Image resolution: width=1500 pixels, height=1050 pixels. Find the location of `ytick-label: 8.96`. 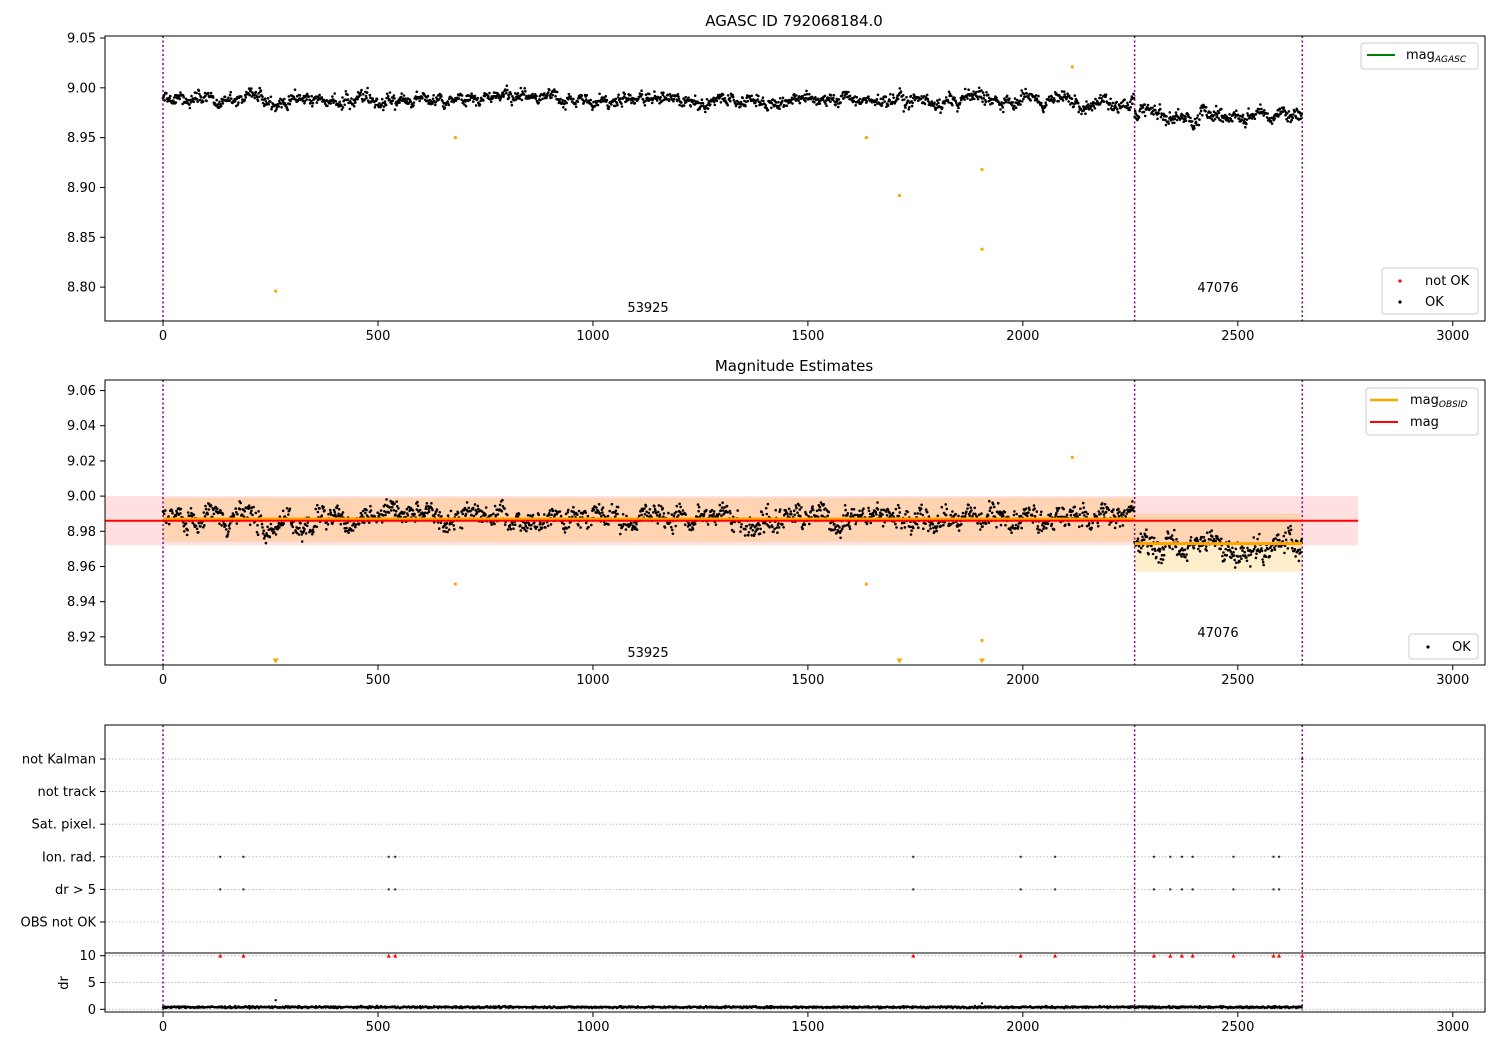

ytick-label: 8.96 is located at coordinates (81, 567).